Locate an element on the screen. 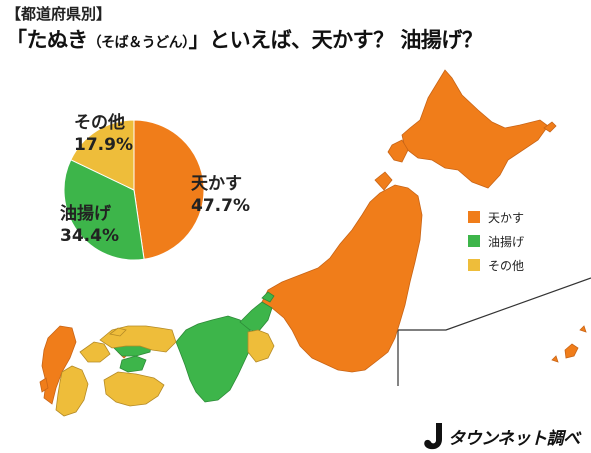 The image size is (591, 453). title-part2: 」といえば、天かす？ 油揚げ？ is located at coordinates (335, 40).